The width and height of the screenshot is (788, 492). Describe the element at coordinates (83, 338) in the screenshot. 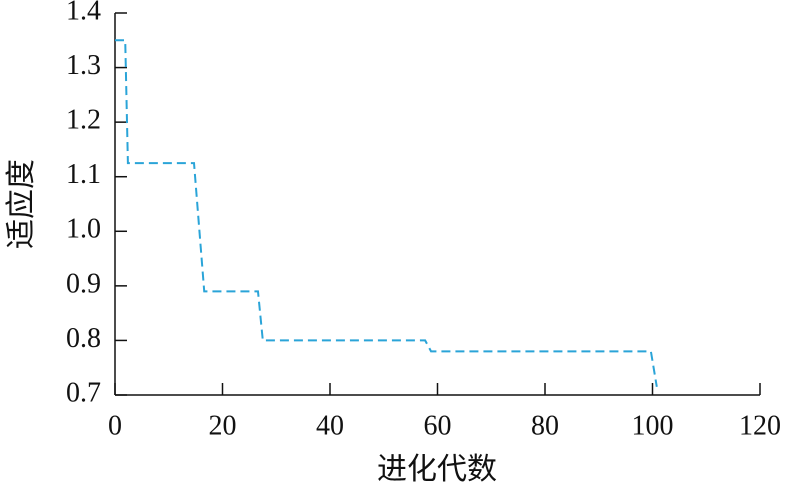

I see `y-tick-label: 0.8` at that location.